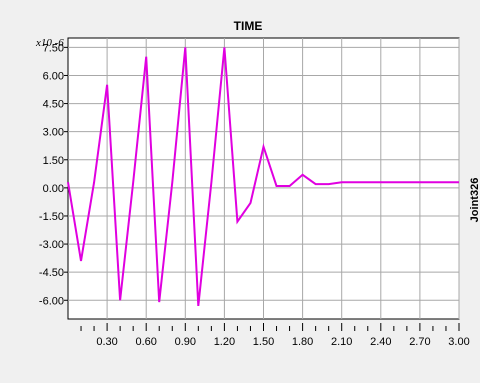 Image resolution: width=480 pixels, height=383 pixels. I want to click on x-tick-label: 1.20, so click(224, 342).